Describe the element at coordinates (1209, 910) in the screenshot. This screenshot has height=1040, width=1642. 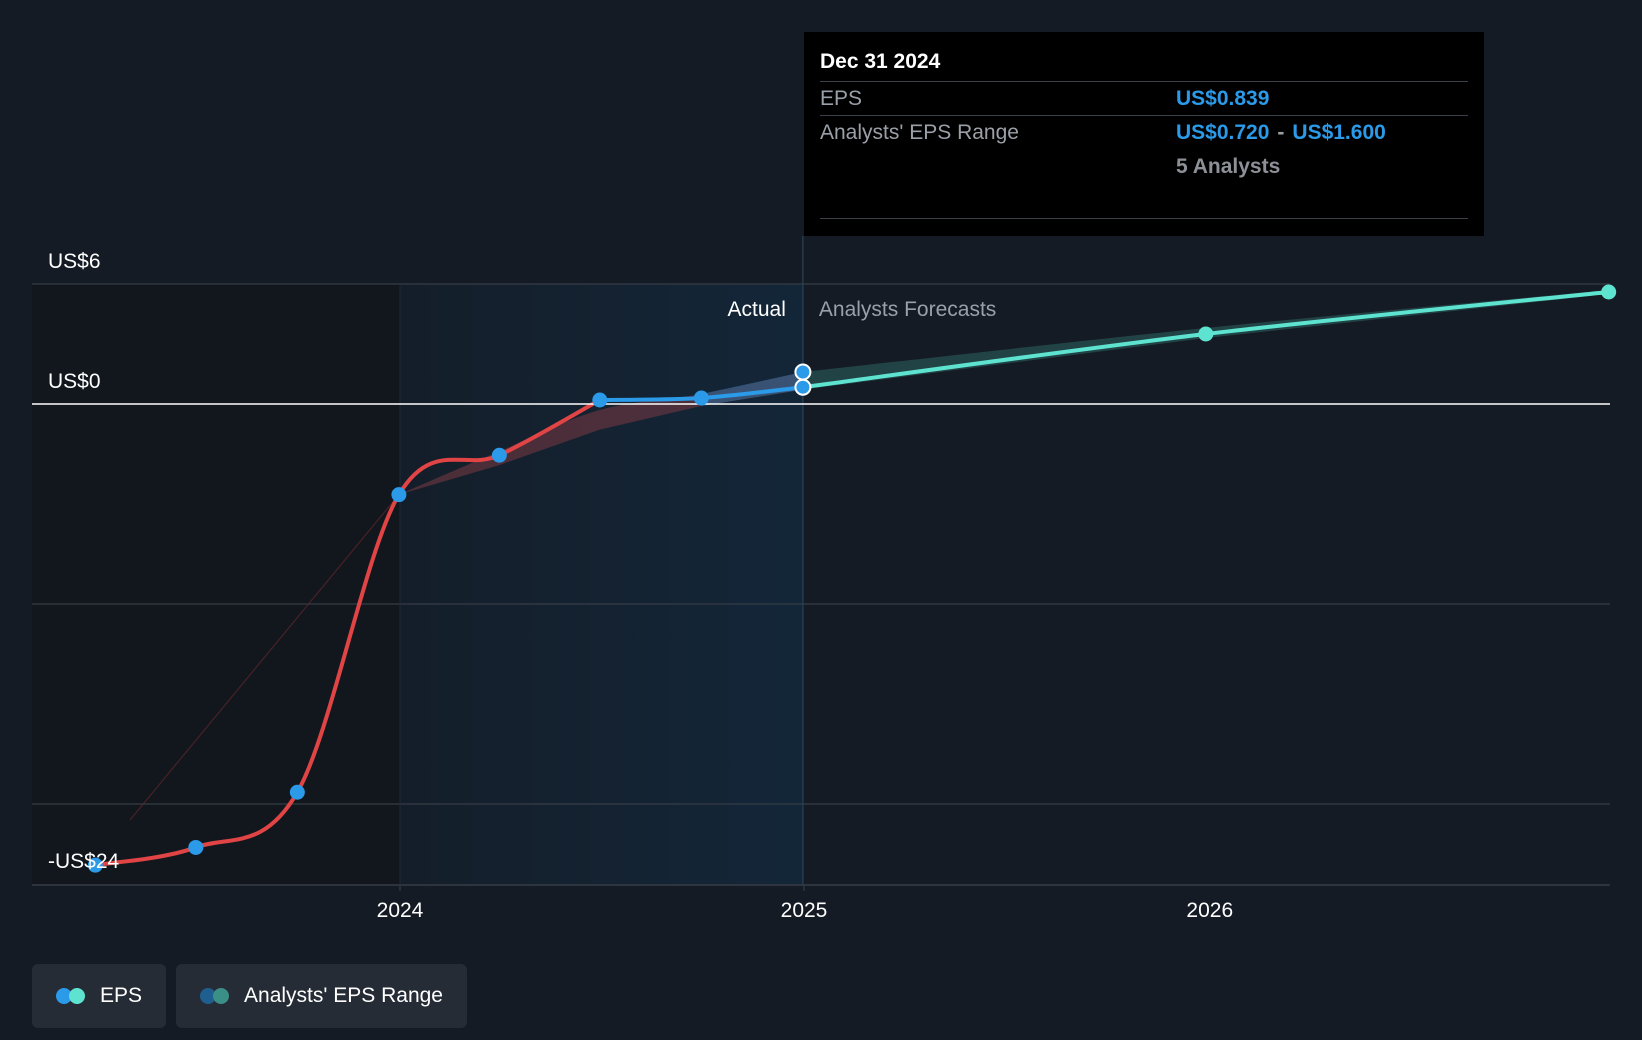
I see `x-tick-2026: 2026` at that location.